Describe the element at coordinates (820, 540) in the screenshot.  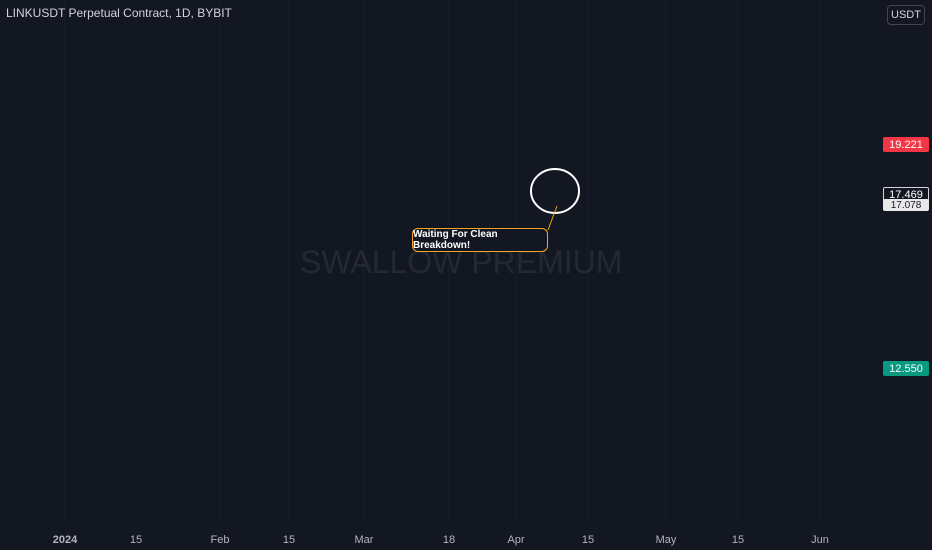
I see `x-tick-label: Jun` at that location.